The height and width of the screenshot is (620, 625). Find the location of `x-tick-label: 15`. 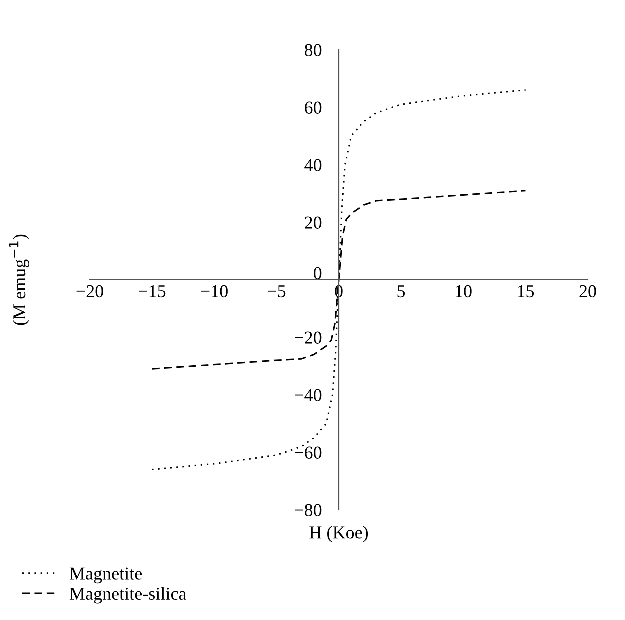

x-tick-label: 15 is located at coordinates (526, 291).